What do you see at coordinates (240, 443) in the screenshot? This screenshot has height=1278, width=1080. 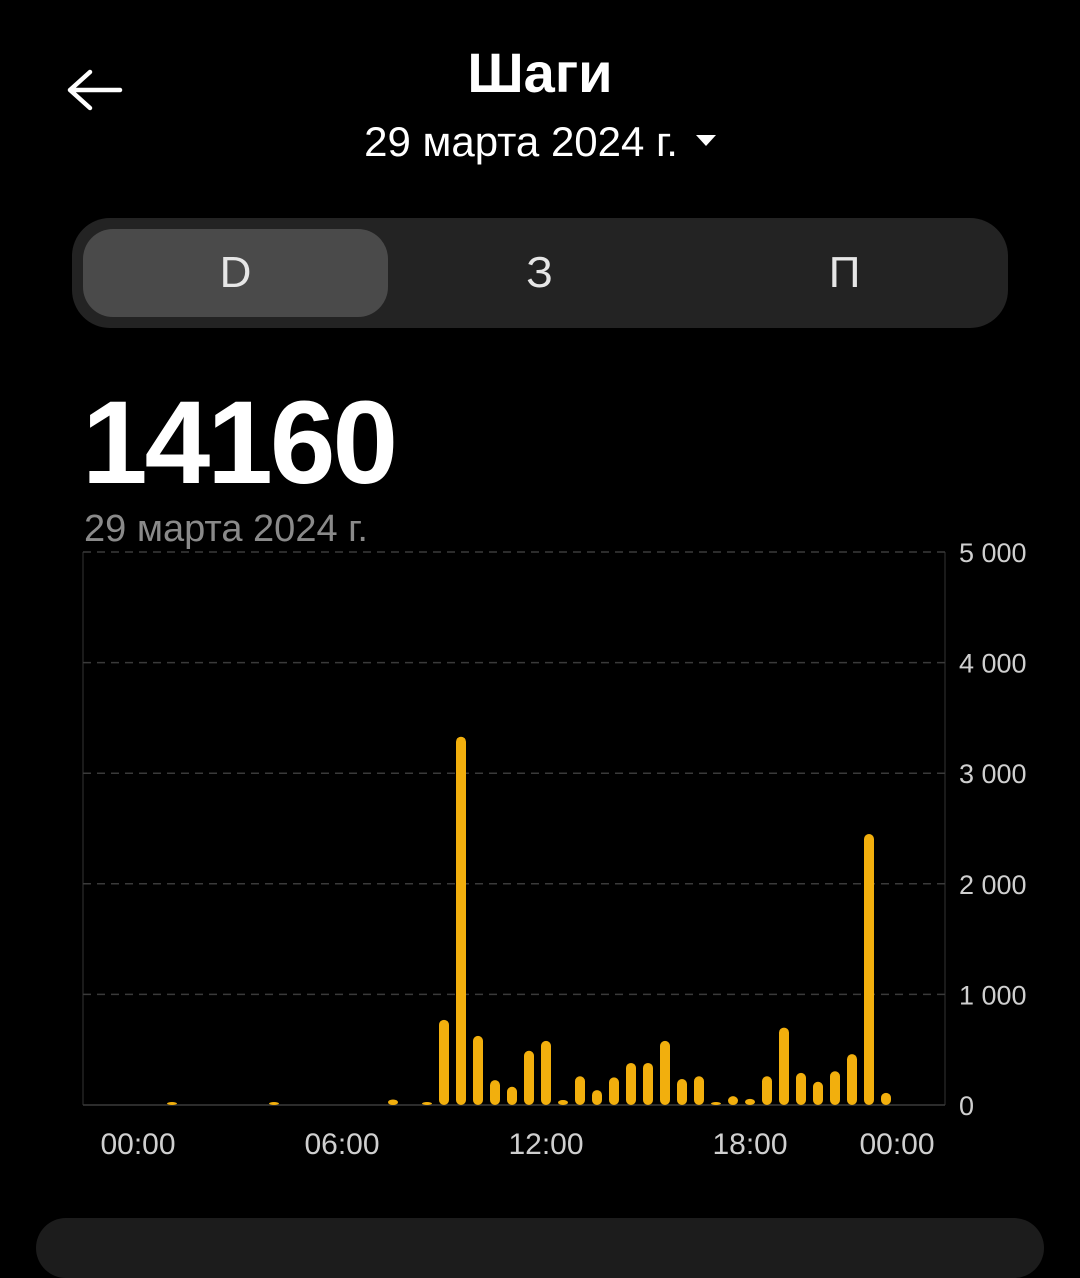 I see `steps-total: 14160` at bounding box center [240, 443].